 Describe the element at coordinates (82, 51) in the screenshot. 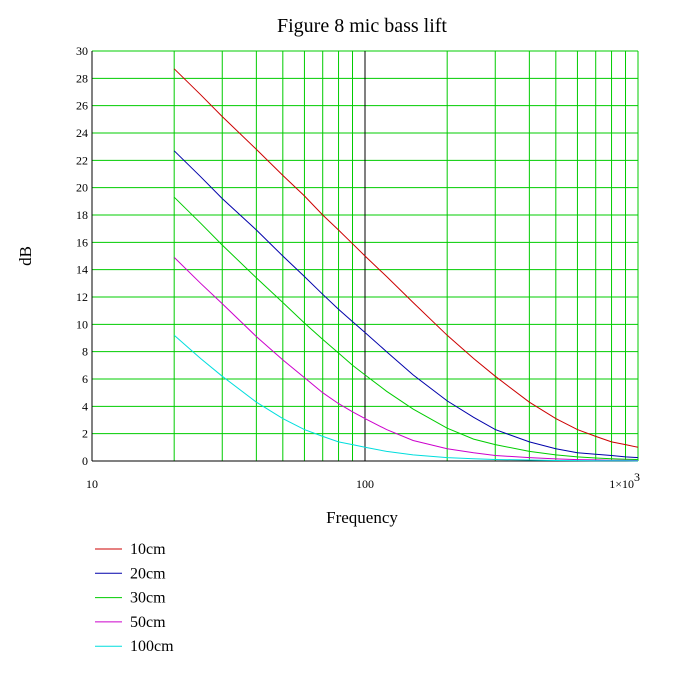

I see `y-tick-label: 30` at that location.